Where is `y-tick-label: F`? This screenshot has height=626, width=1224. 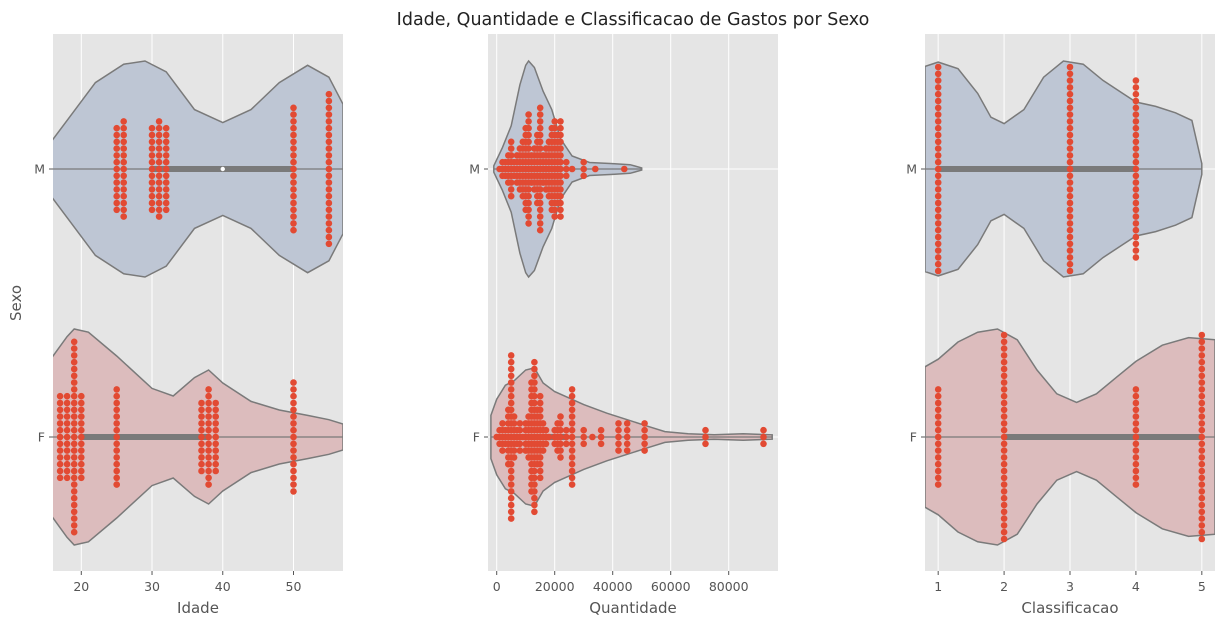 y-tick-label: F is located at coordinates (41, 437).